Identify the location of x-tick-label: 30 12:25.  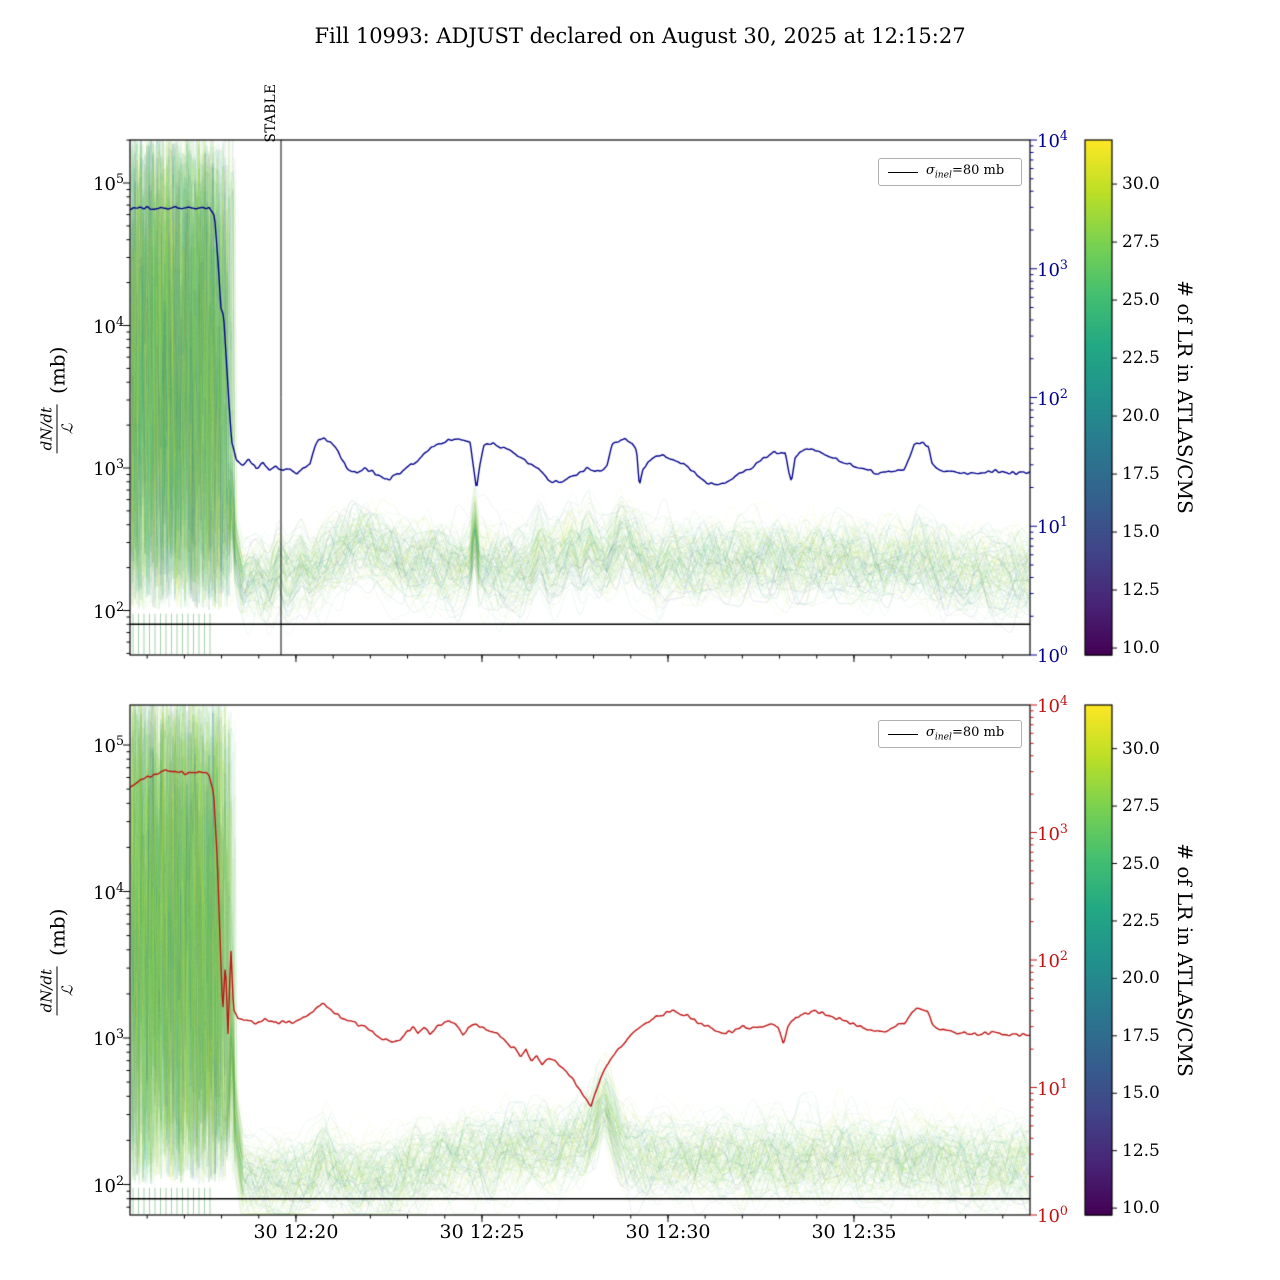
(482, 1232).